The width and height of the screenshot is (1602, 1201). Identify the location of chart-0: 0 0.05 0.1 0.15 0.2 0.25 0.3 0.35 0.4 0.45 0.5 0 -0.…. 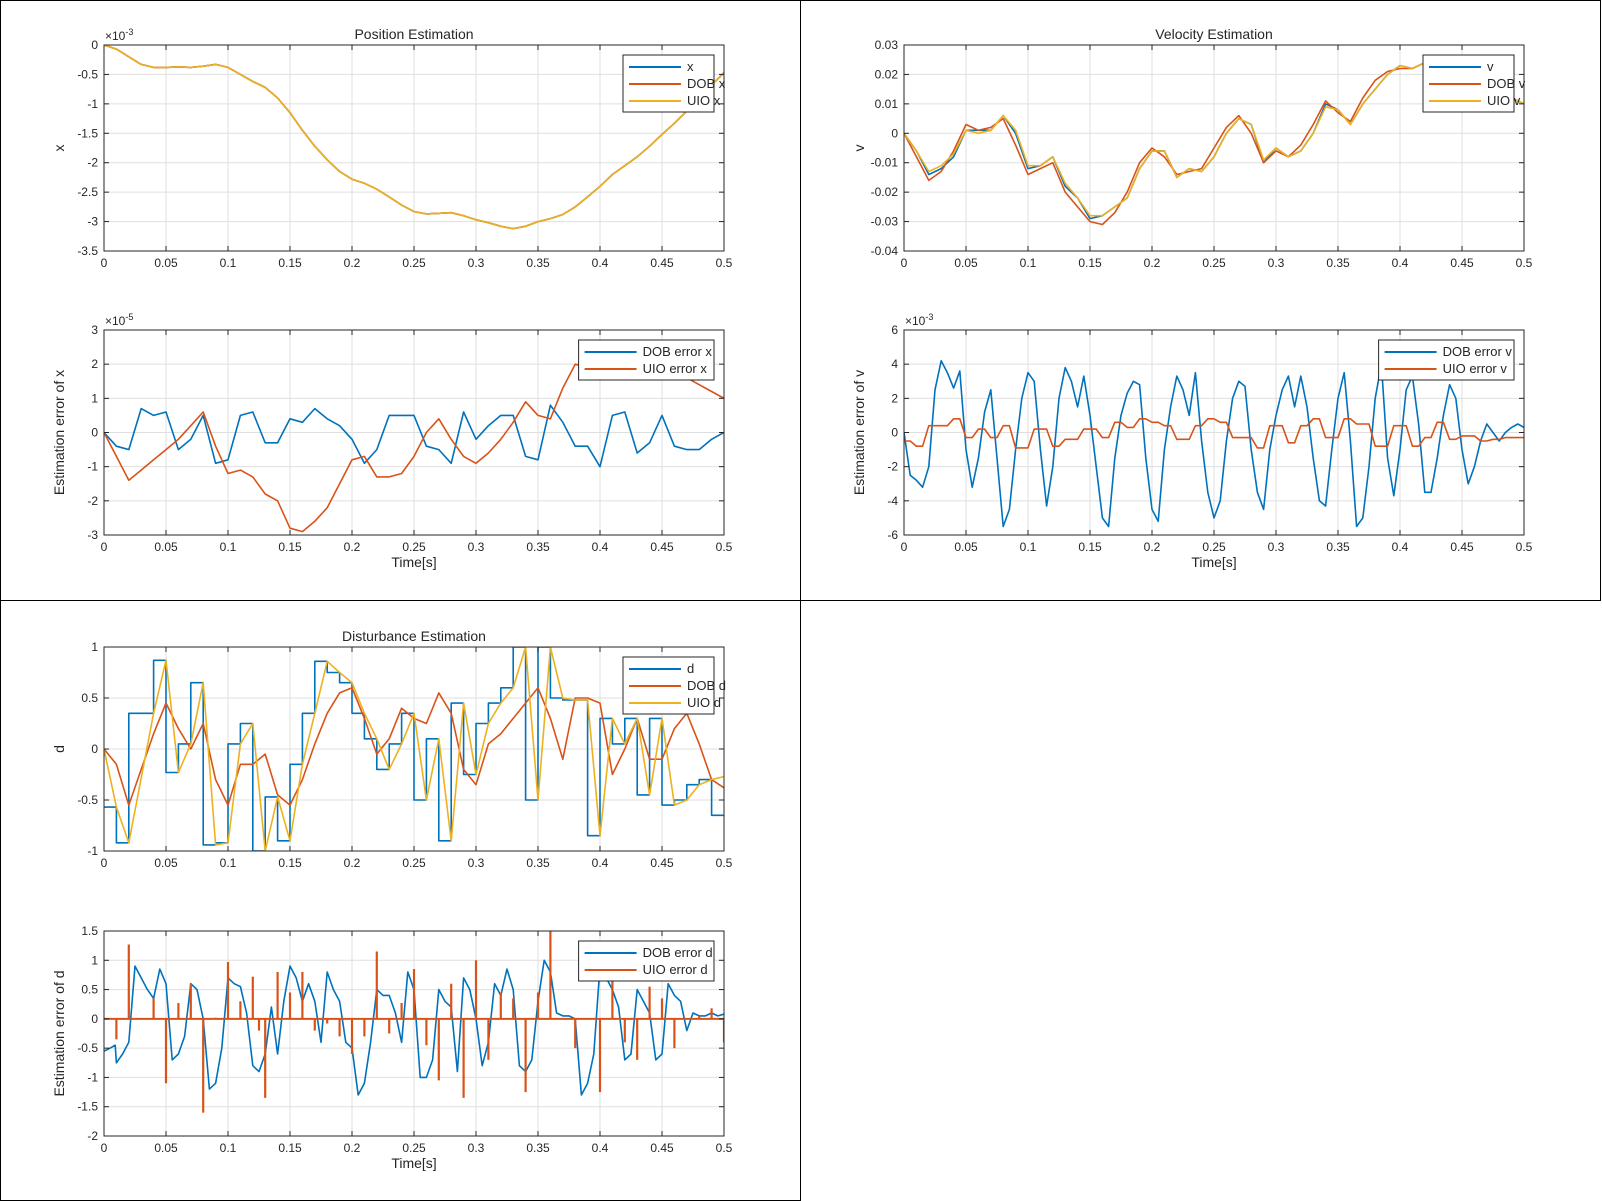
(392, 148).